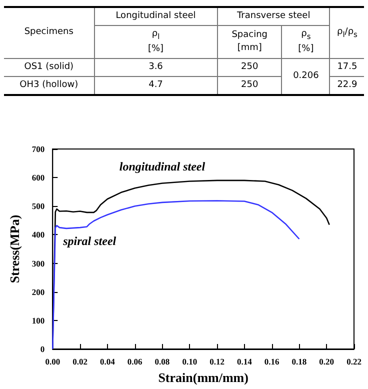  Describe the element at coordinates (38, 177) in the screenshot. I see `y-tick-label: 600` at that location.